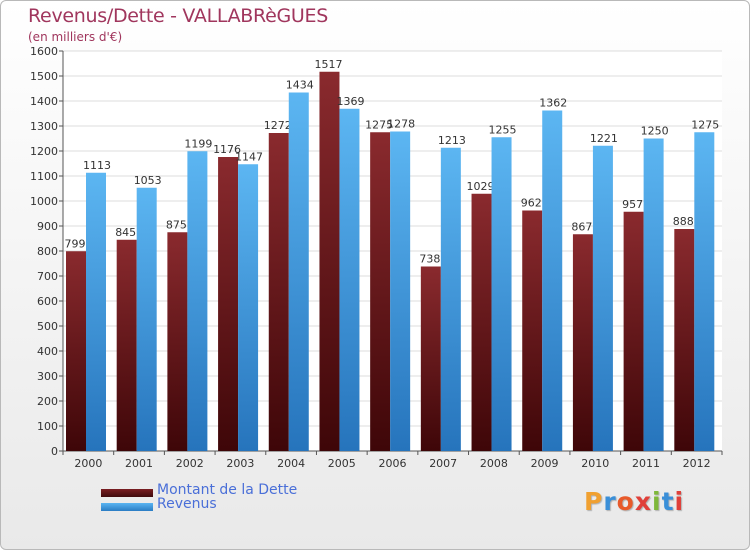 This screenshot has width=750, height=550. What do you see at coordinates (350, 101) in the screenshot?
I see `data-label-revenus: 1369` at bounding box center [350, 101].